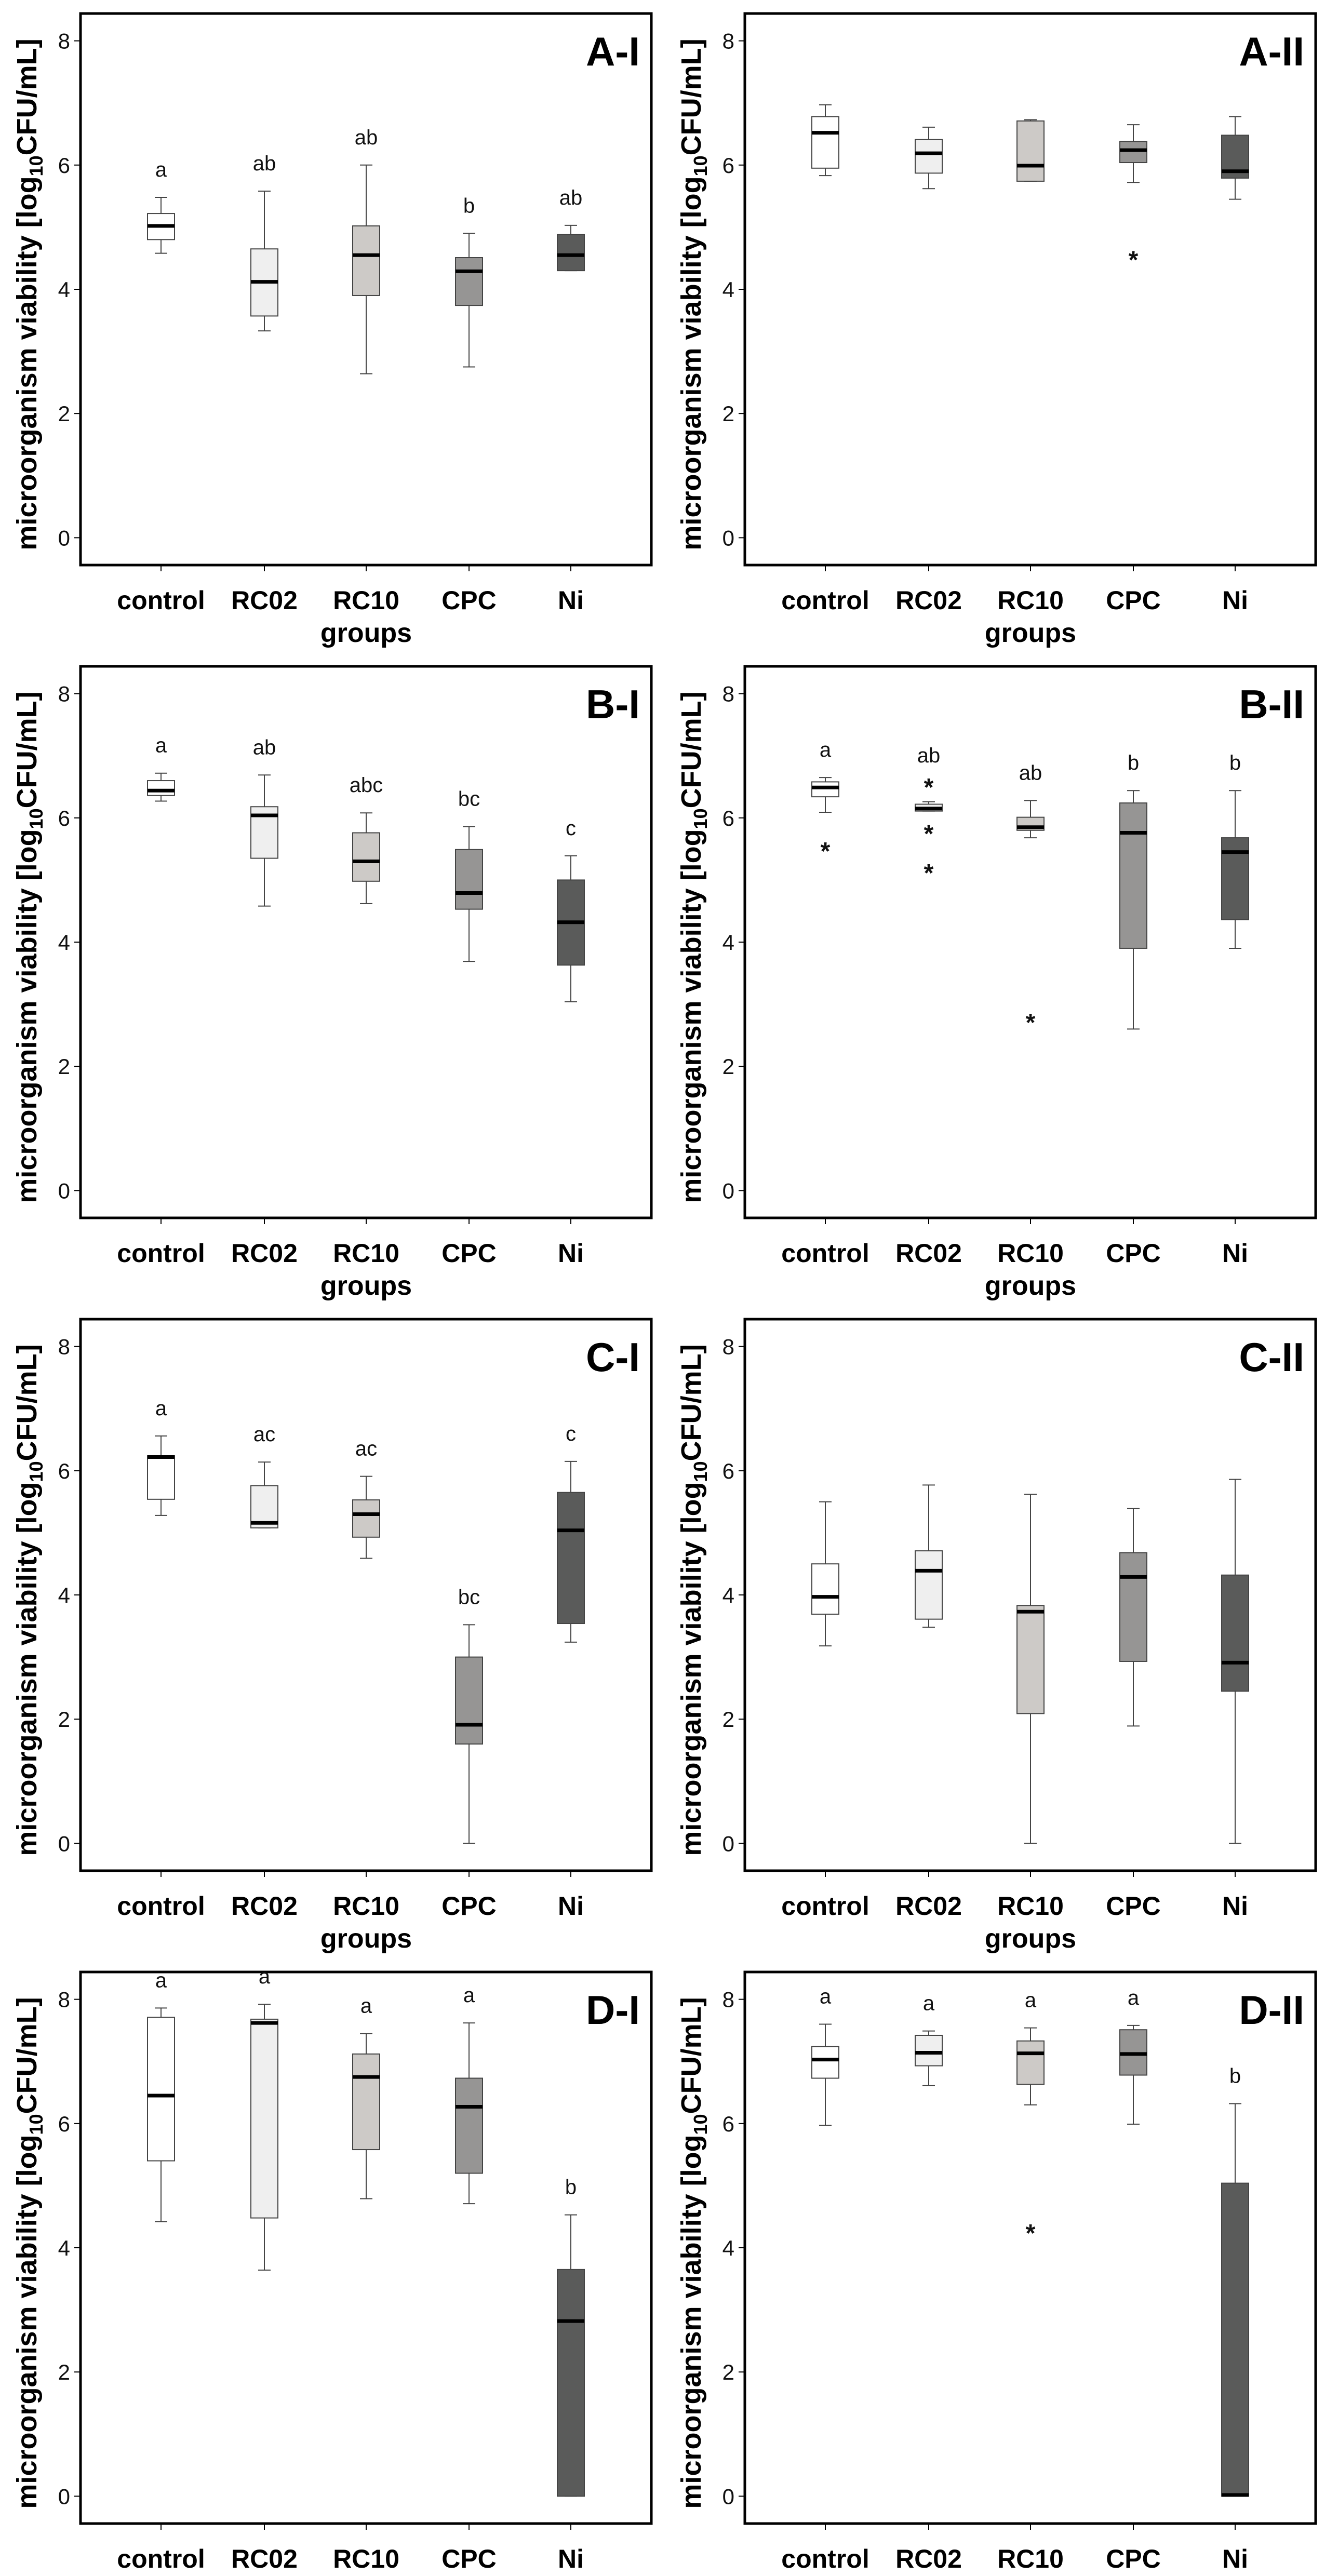 The image size is (1325, 2576). What do you see at coordinates (264, 1435) in the screenshot?
I see `significance-letter: ac` at bounding box center [264, 1435].